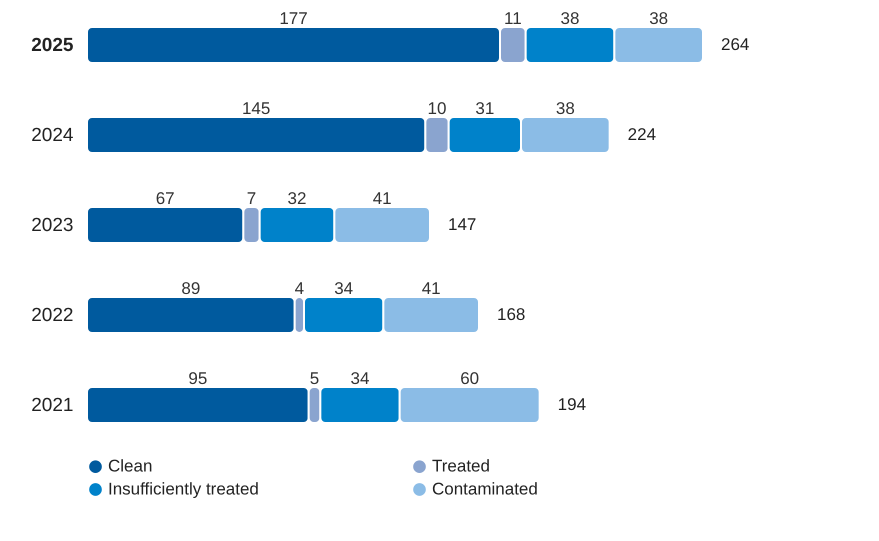 The height and width of the screenshot is (541, 879). What do you see at coordinates (251, 198) in the screenshot?
I see `data-label: 7` at bounding box center [251, 198].